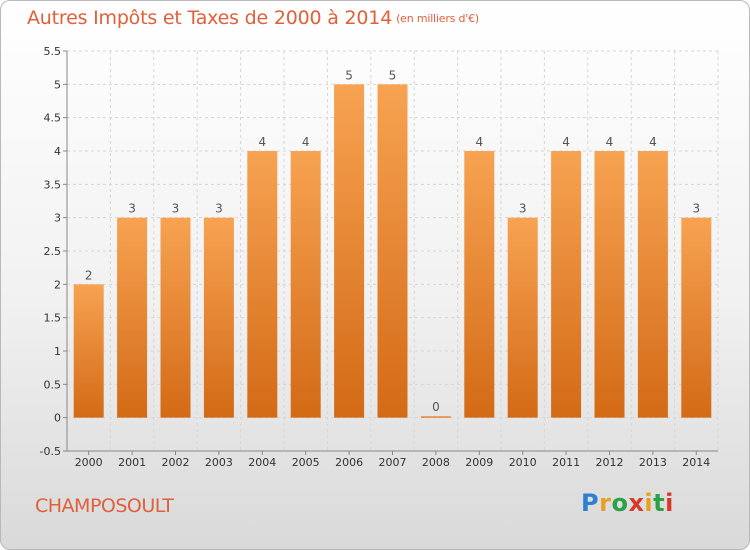 This screenshot has width=750, height=550. I want to click on y-tick-label: 3.5, so click(53, 184).